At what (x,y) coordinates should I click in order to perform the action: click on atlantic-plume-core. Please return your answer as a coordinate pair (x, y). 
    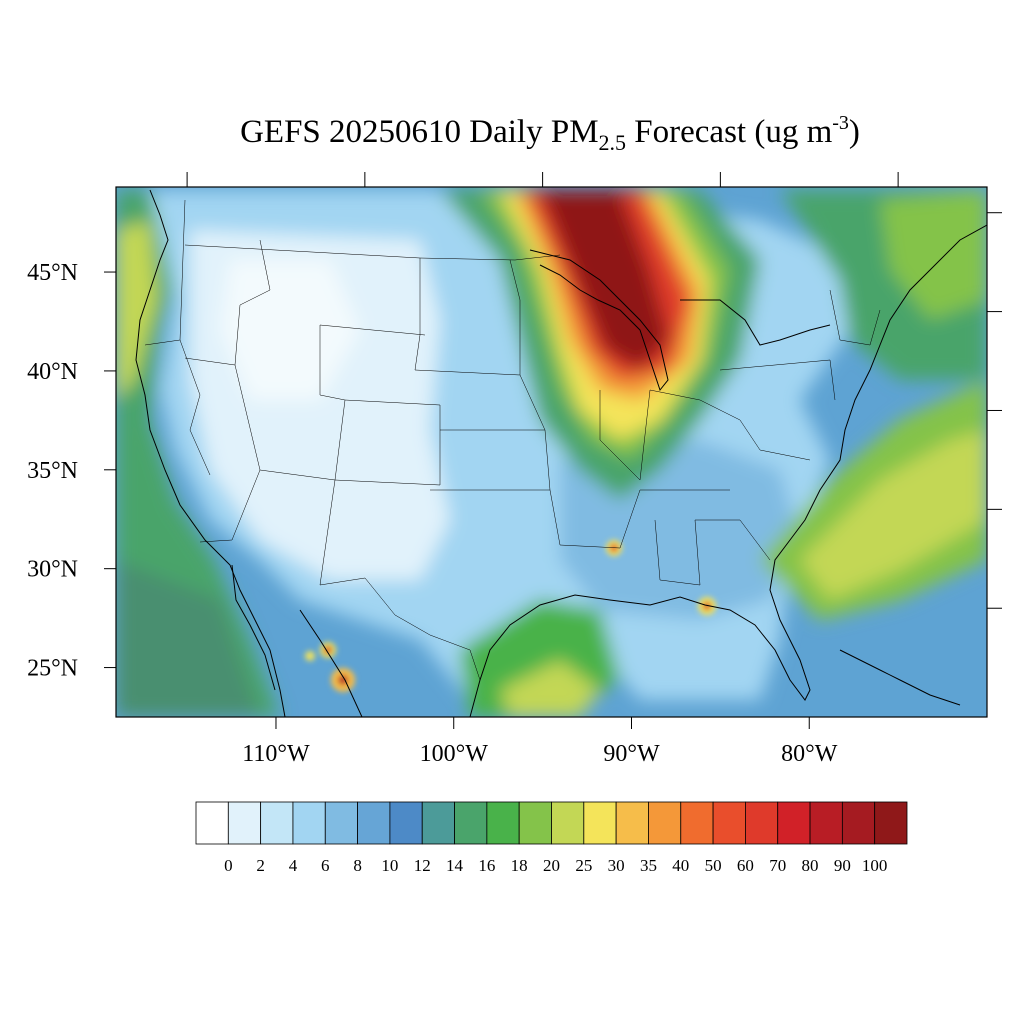
    Looking at the image, I should click on (893, 515).